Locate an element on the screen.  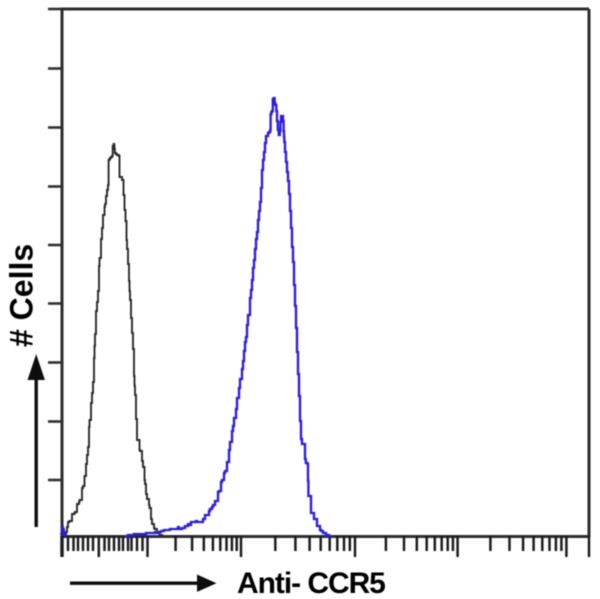
svg-text: # Cells is located at coordinates (22, 295).